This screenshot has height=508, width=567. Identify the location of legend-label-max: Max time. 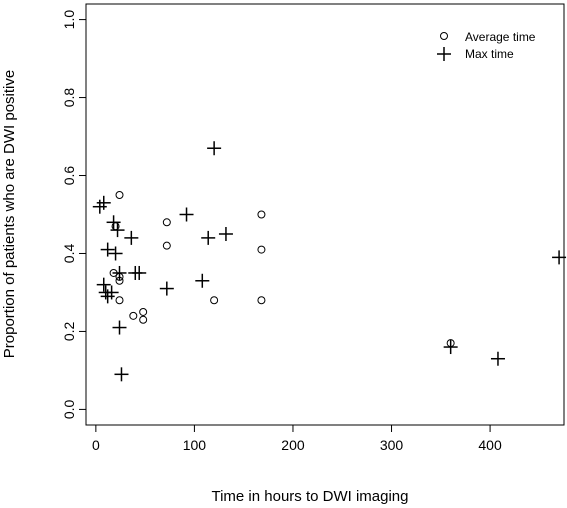
(489, 54).